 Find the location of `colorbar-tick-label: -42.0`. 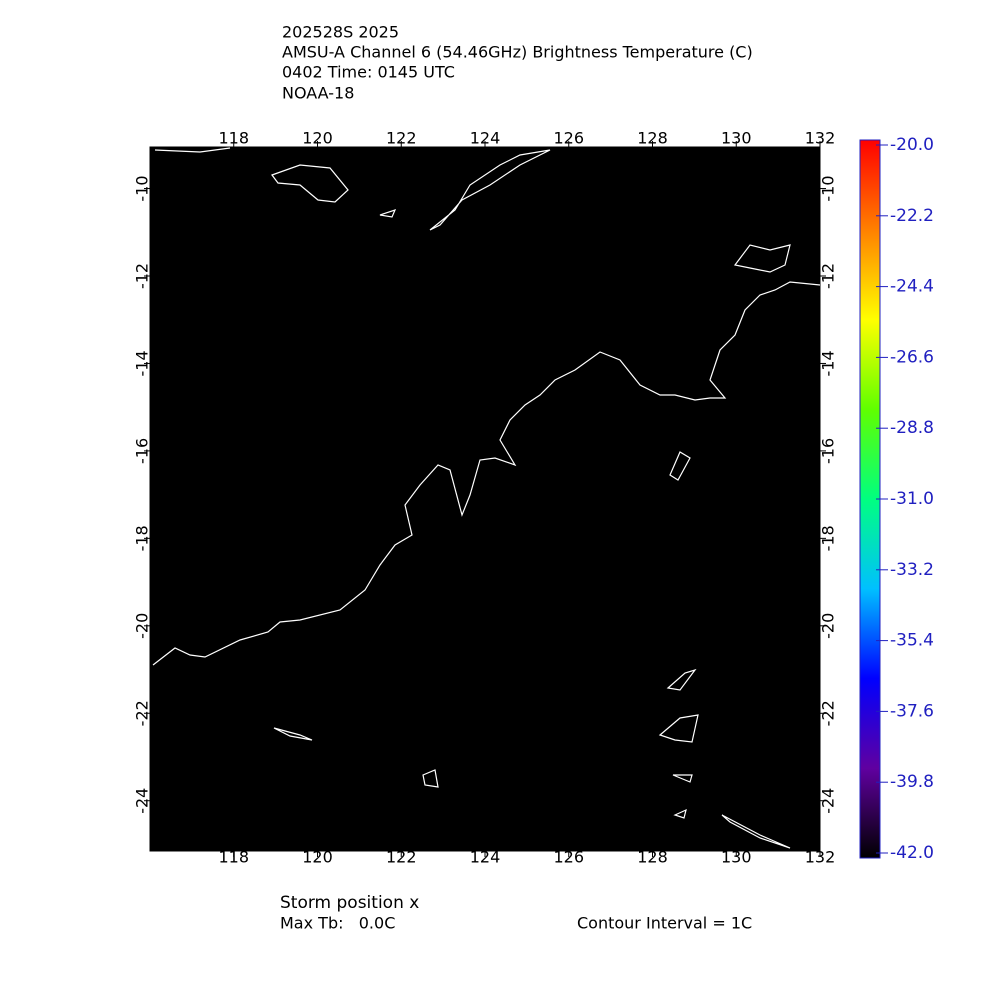

colorbar-tick-label: -42.0 is located at coordinates (912, 853).